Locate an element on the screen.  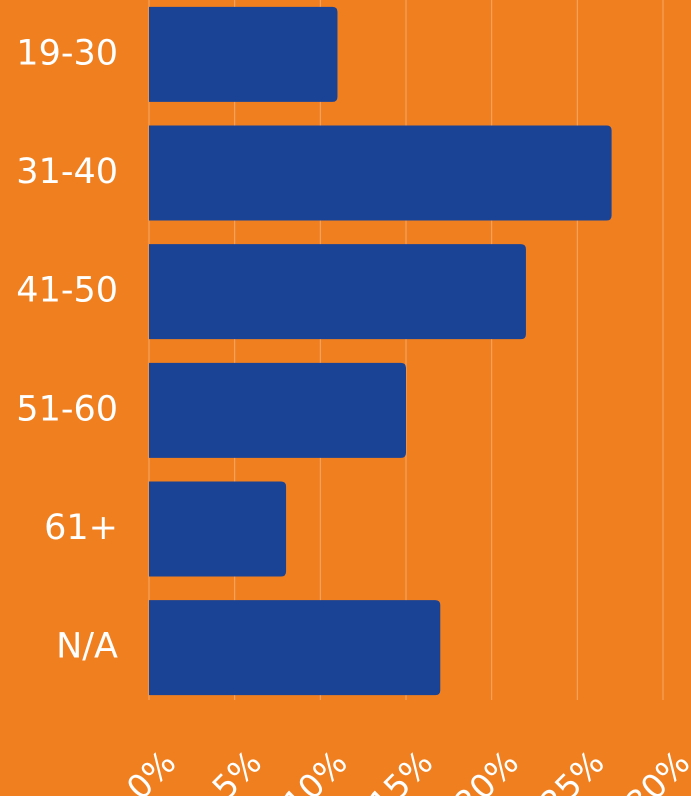
y-tick-label: 19-30 is located at coordinates (67, 53).